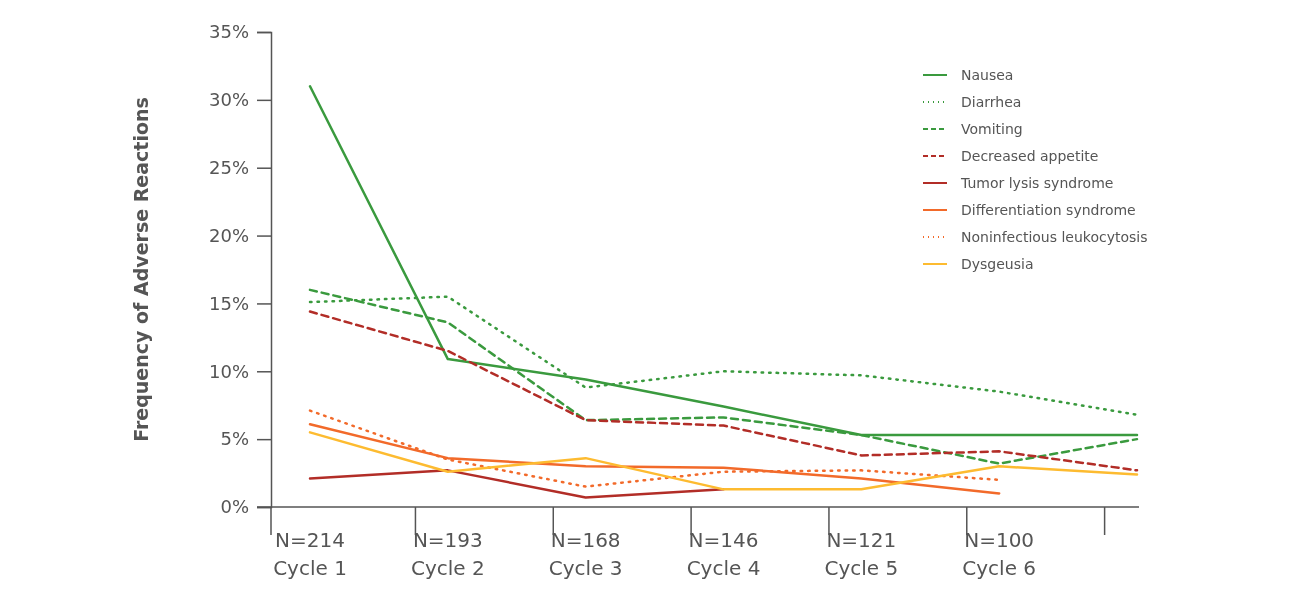  I want to click on x-tick-label: N=214 Cycle 1, so click(310, 554).